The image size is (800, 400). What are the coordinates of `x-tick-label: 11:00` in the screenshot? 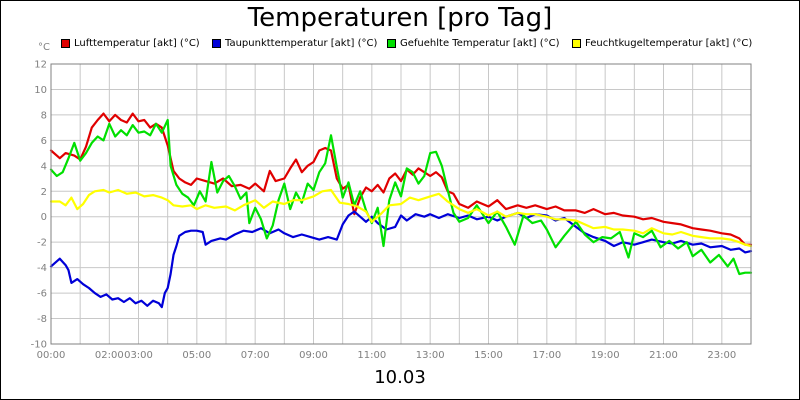 It's located at (371, 355).